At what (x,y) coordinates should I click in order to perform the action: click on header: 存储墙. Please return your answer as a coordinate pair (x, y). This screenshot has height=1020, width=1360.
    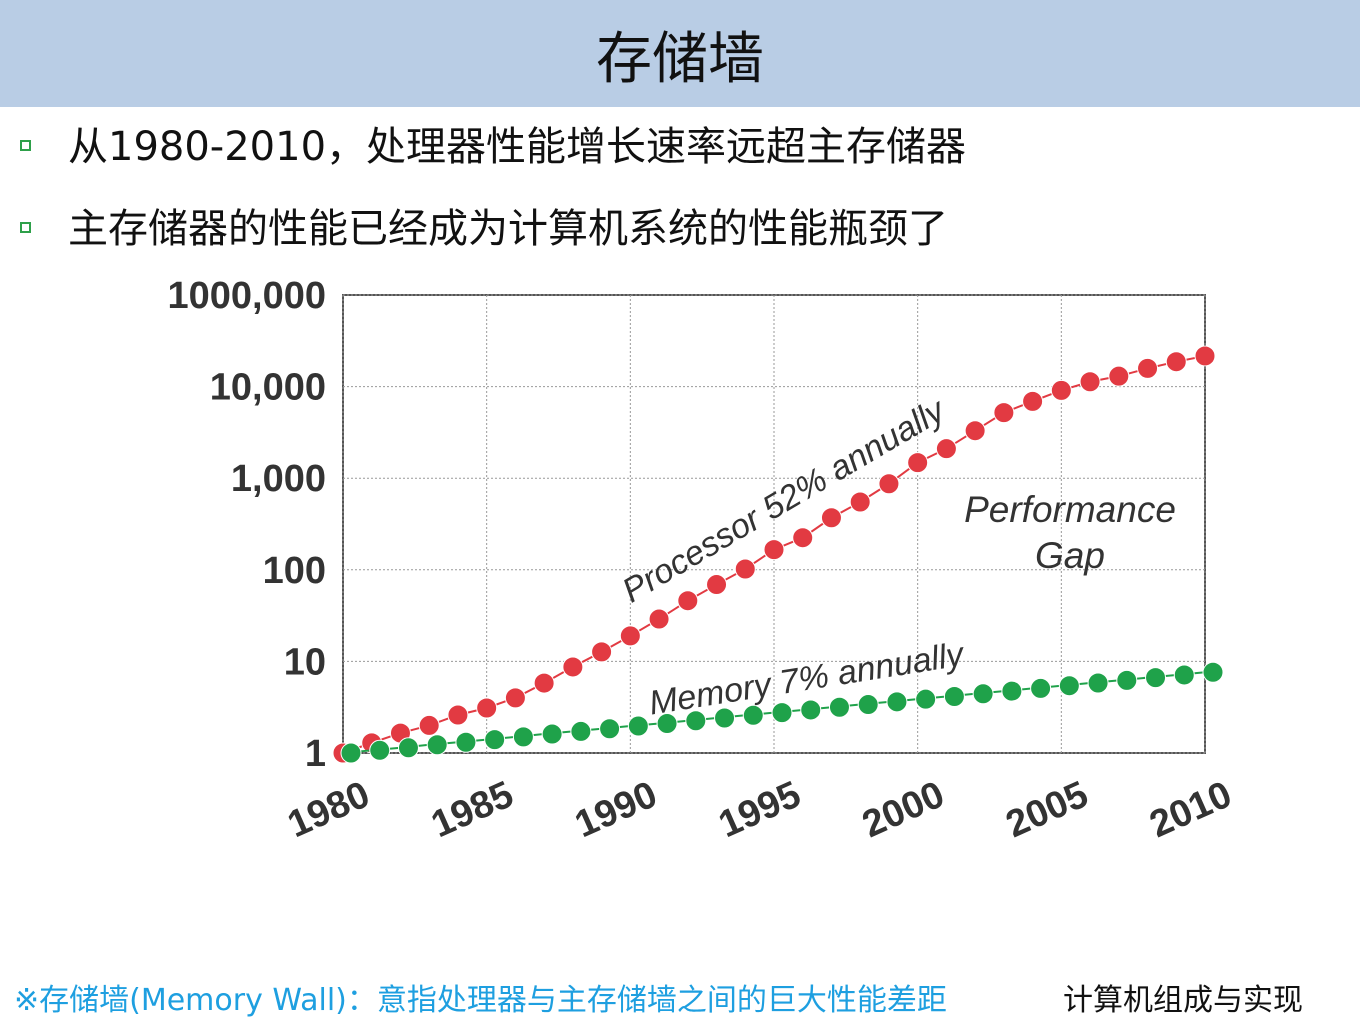
    Looking at the image, I should click on (680, 53).